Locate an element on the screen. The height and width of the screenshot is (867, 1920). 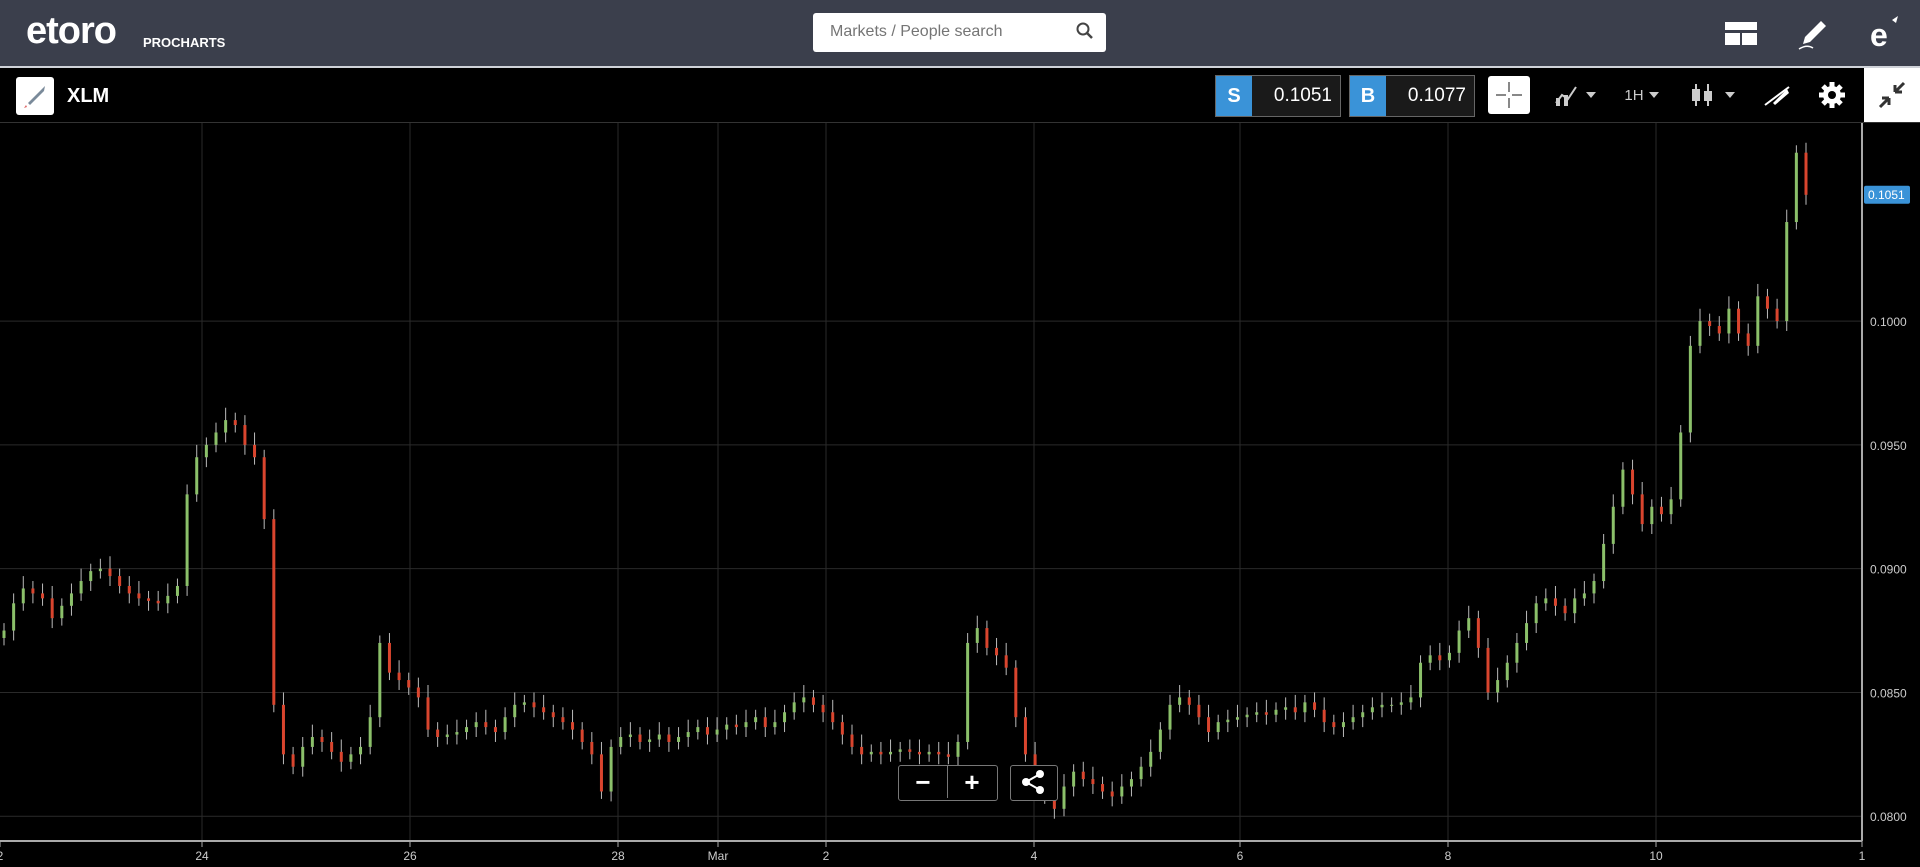
etoro-menu-icon: e is located at coordinates (1885, 33).